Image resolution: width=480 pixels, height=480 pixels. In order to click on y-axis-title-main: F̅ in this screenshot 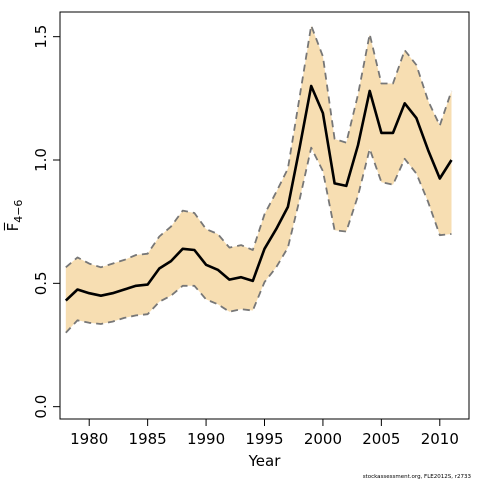, I will do `click(12, 227)`.